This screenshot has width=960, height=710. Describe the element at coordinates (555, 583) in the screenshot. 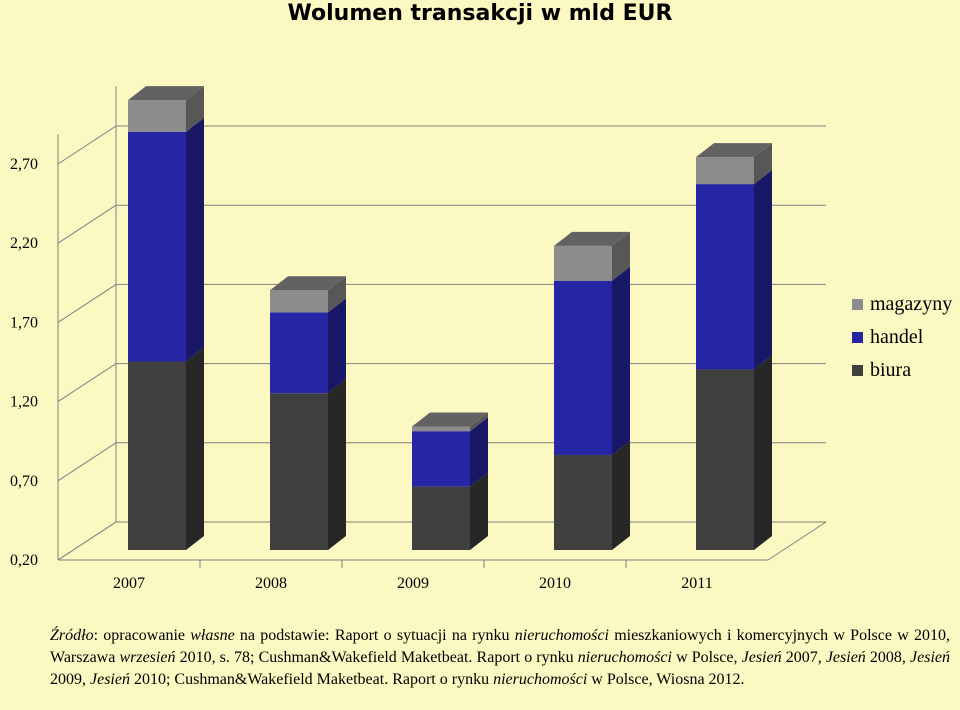

I see `x-tick-label: 2010` at that location.